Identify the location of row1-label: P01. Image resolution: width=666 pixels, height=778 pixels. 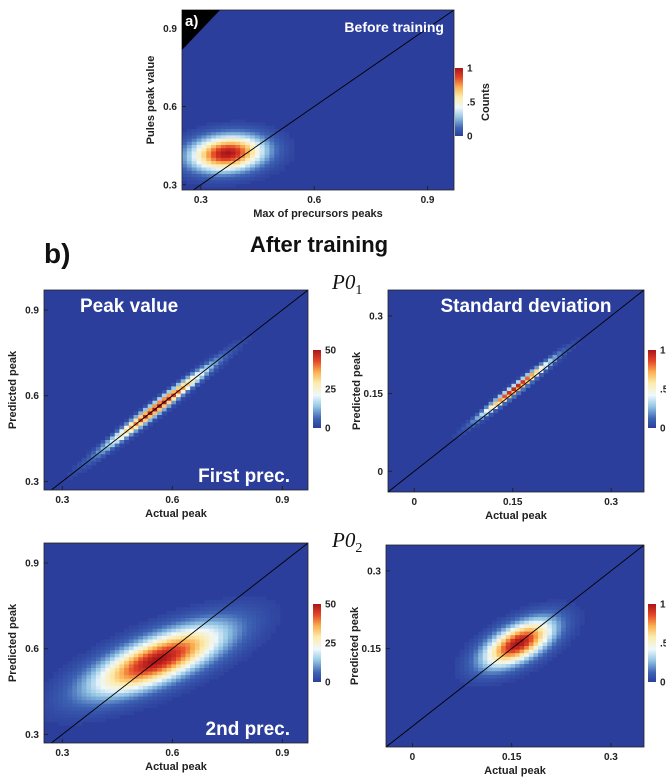
(347, 284).